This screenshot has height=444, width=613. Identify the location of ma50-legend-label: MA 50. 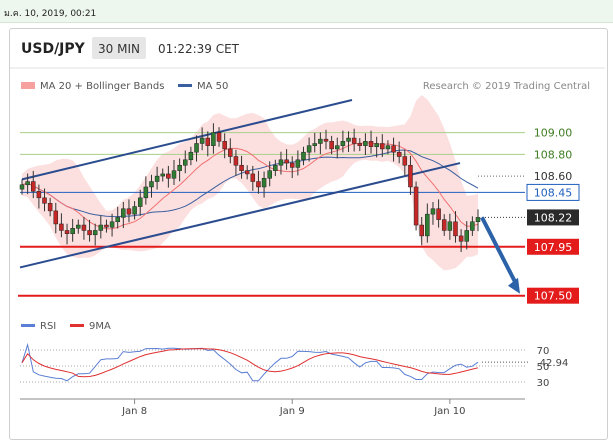
(212, 86).